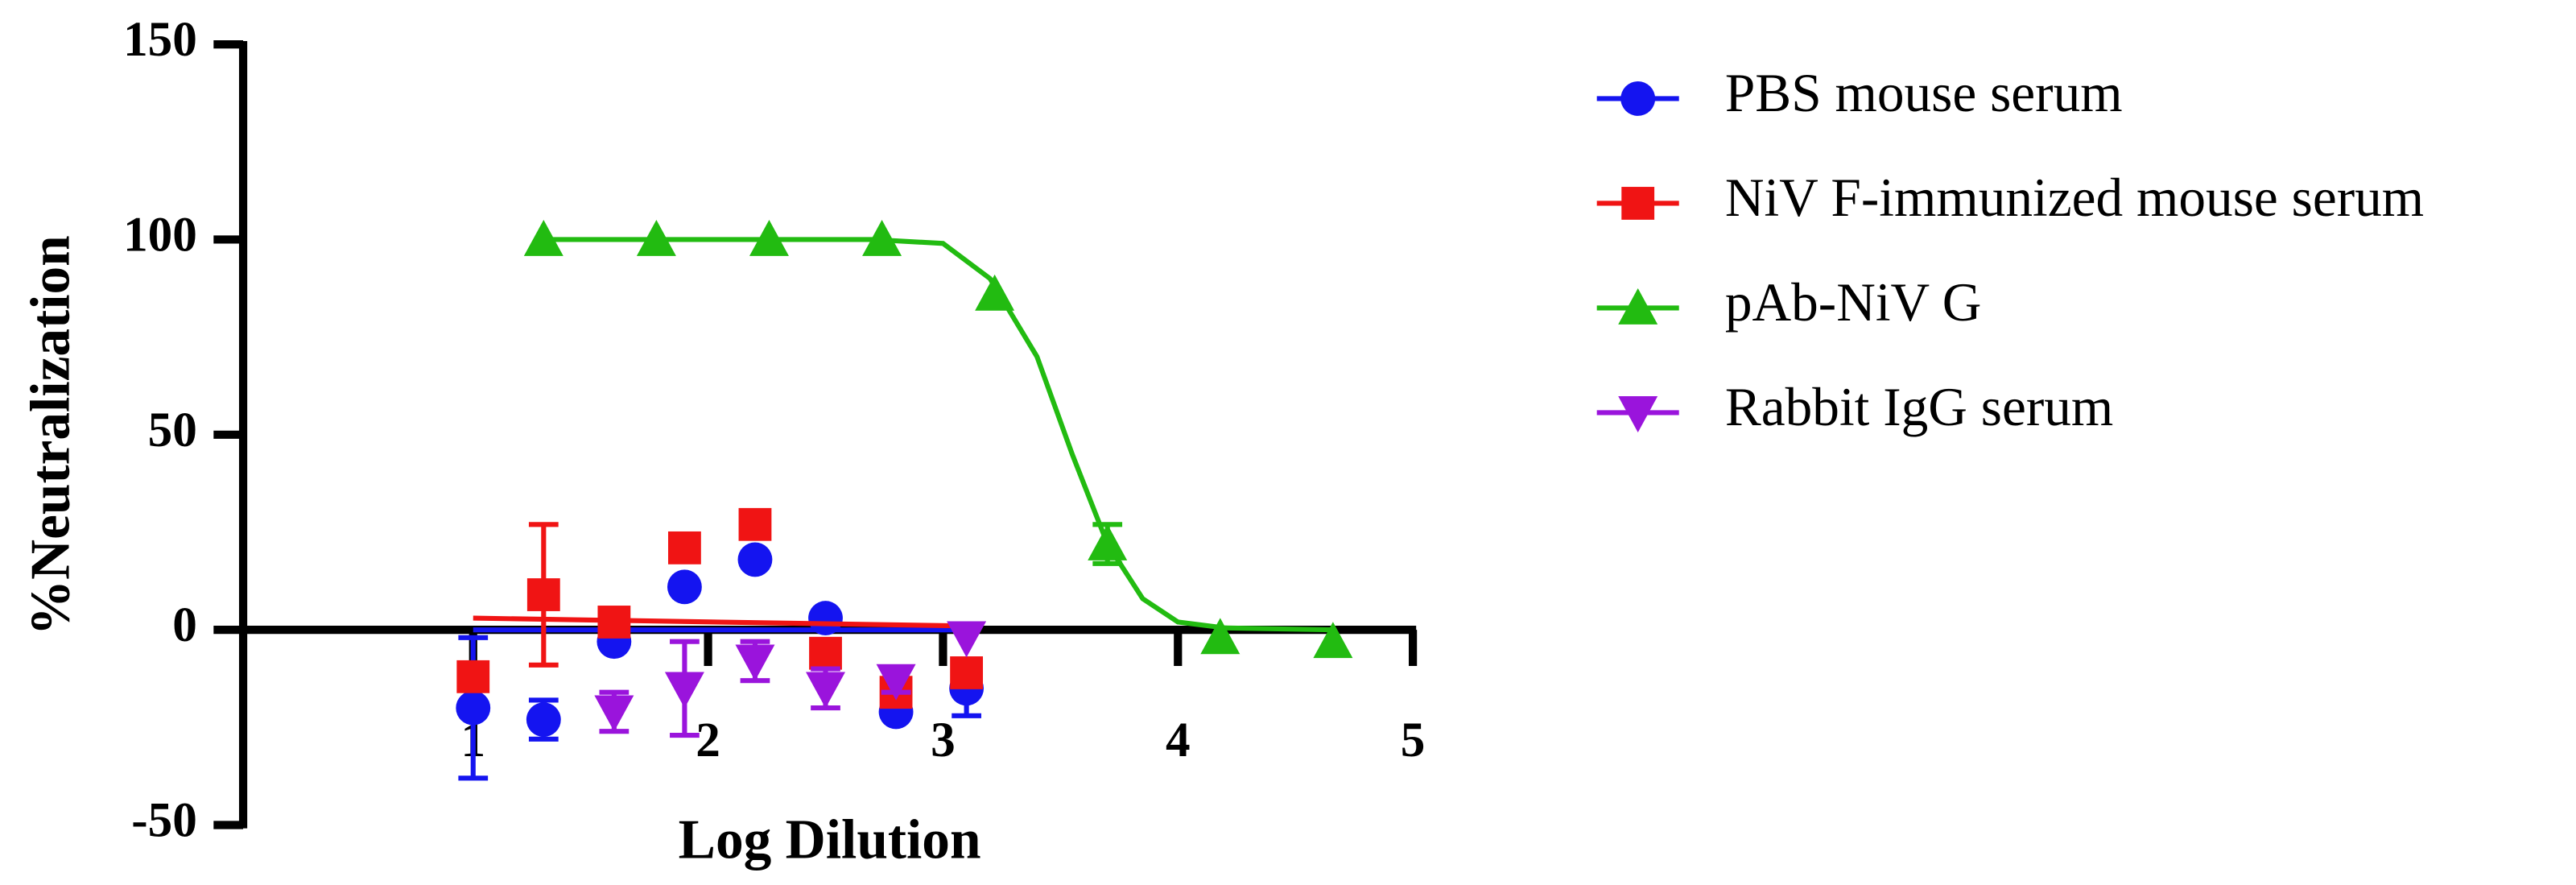  I want to click on x-tick-label: 5, so click(1413, 740).